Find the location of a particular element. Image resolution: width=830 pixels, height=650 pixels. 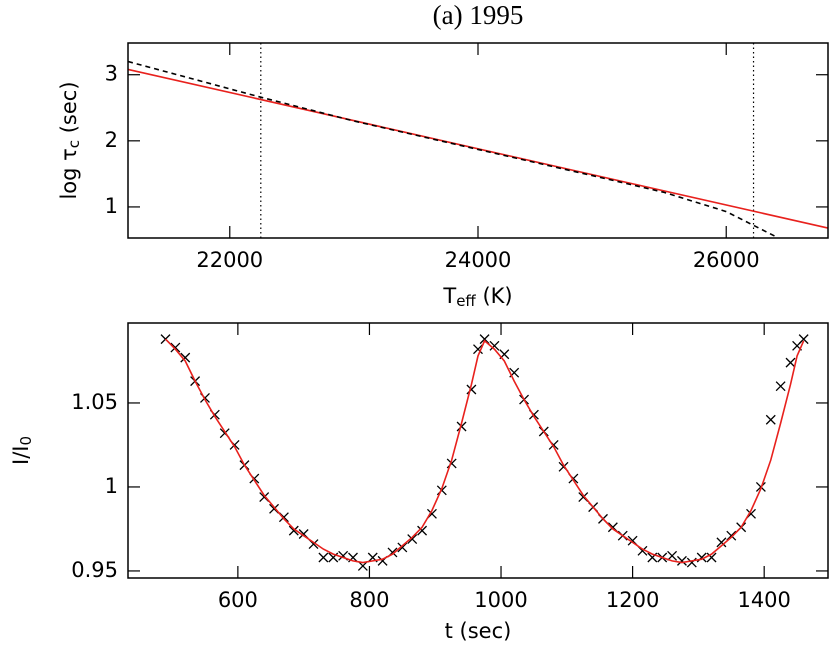

x-axis-label: t (sec) is located at coordinates (478, 631).